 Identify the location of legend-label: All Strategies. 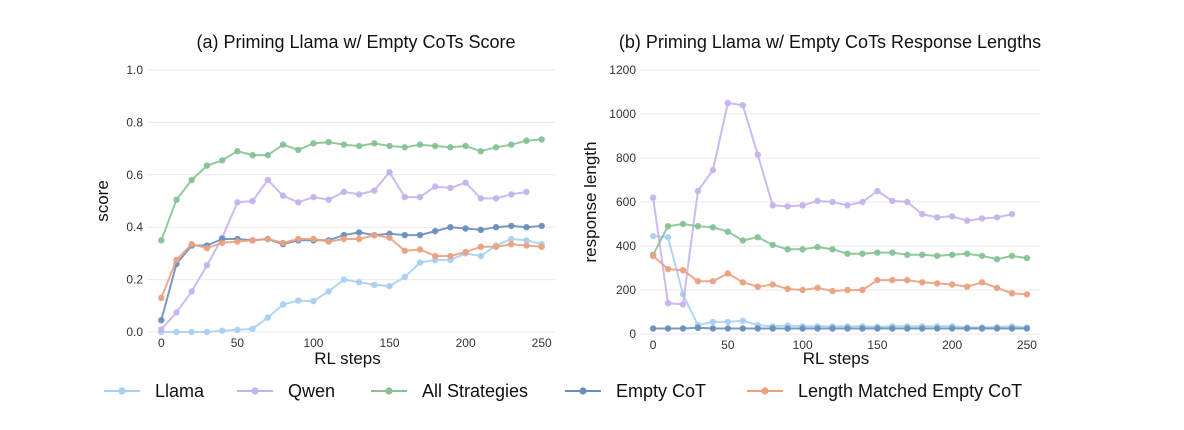
(475, 391).